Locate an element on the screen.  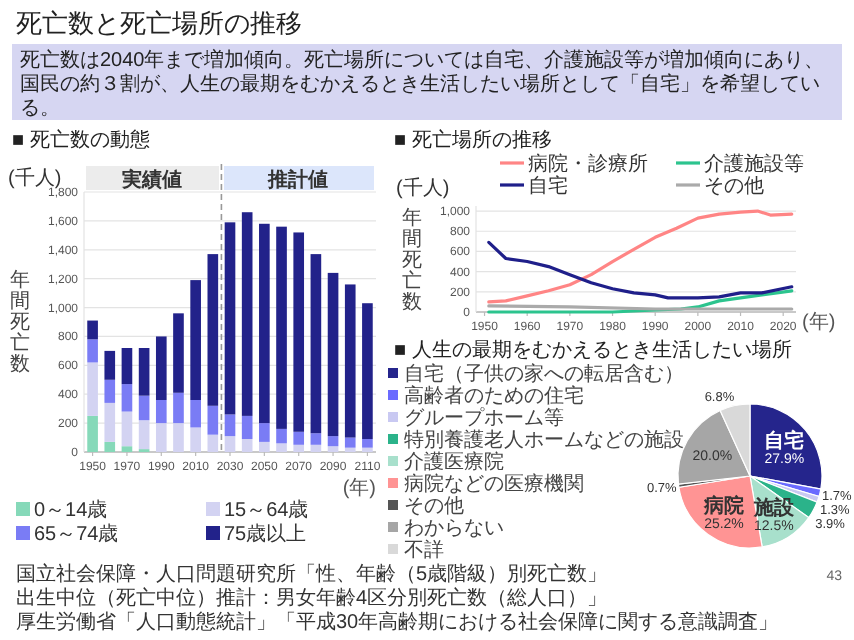
legend-label: 高齢者のための住宅 is located at coordinates (494, 396).